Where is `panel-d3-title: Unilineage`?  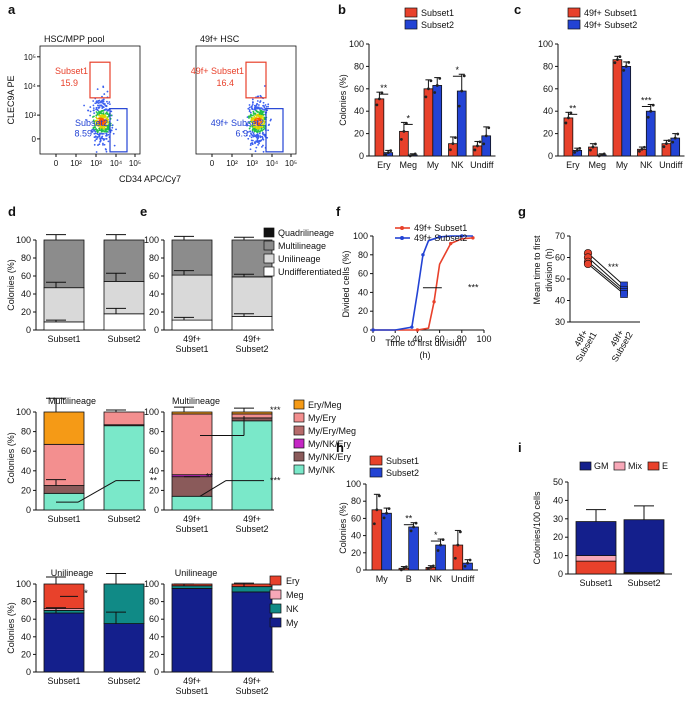 panel-d3-title: Unilineage is located at coordinates (72, 573).